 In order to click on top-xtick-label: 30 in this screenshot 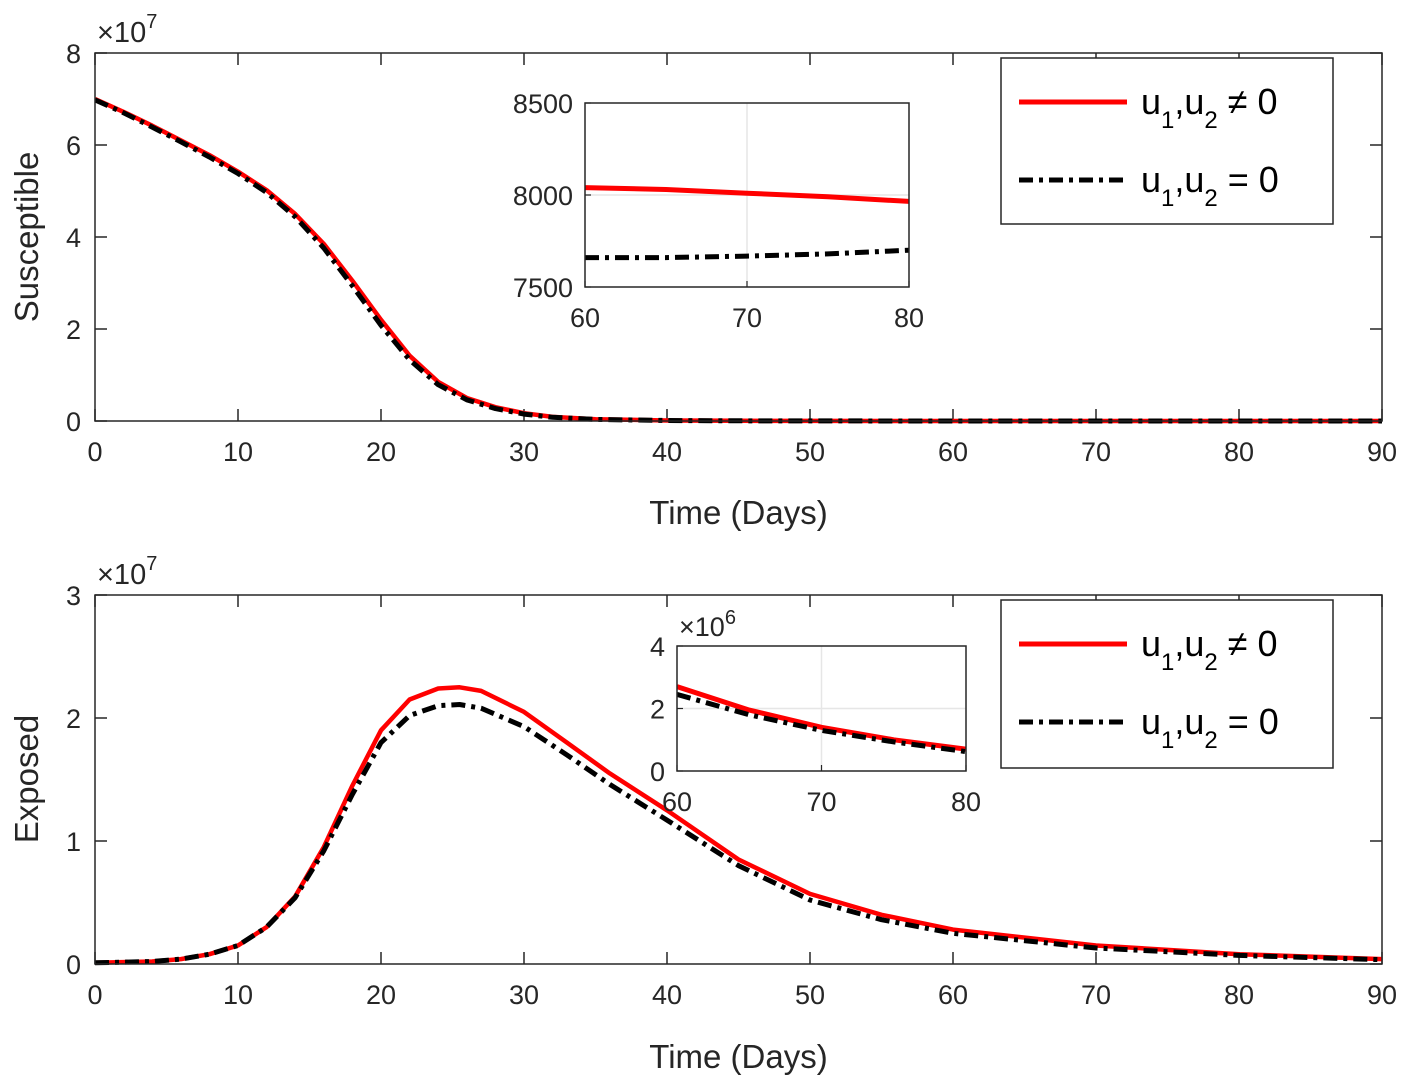, I will do `click(524, 452)`.